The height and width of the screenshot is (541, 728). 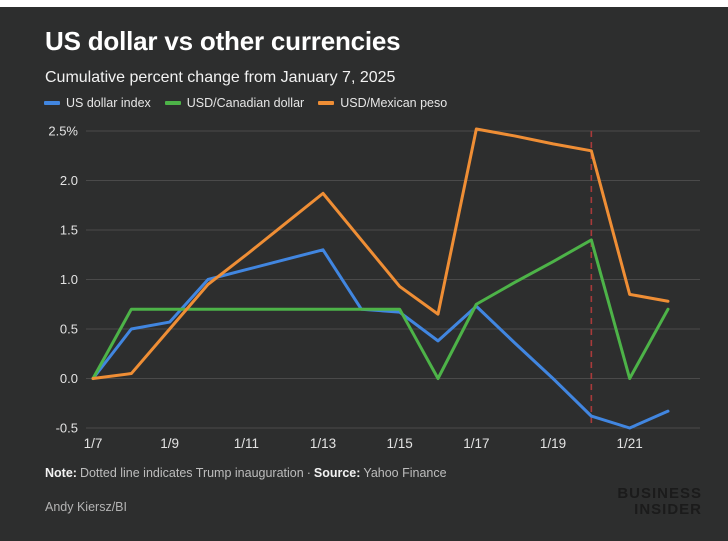 I want to click on x-tick-label: 1/11, so click(x=246, y=443).